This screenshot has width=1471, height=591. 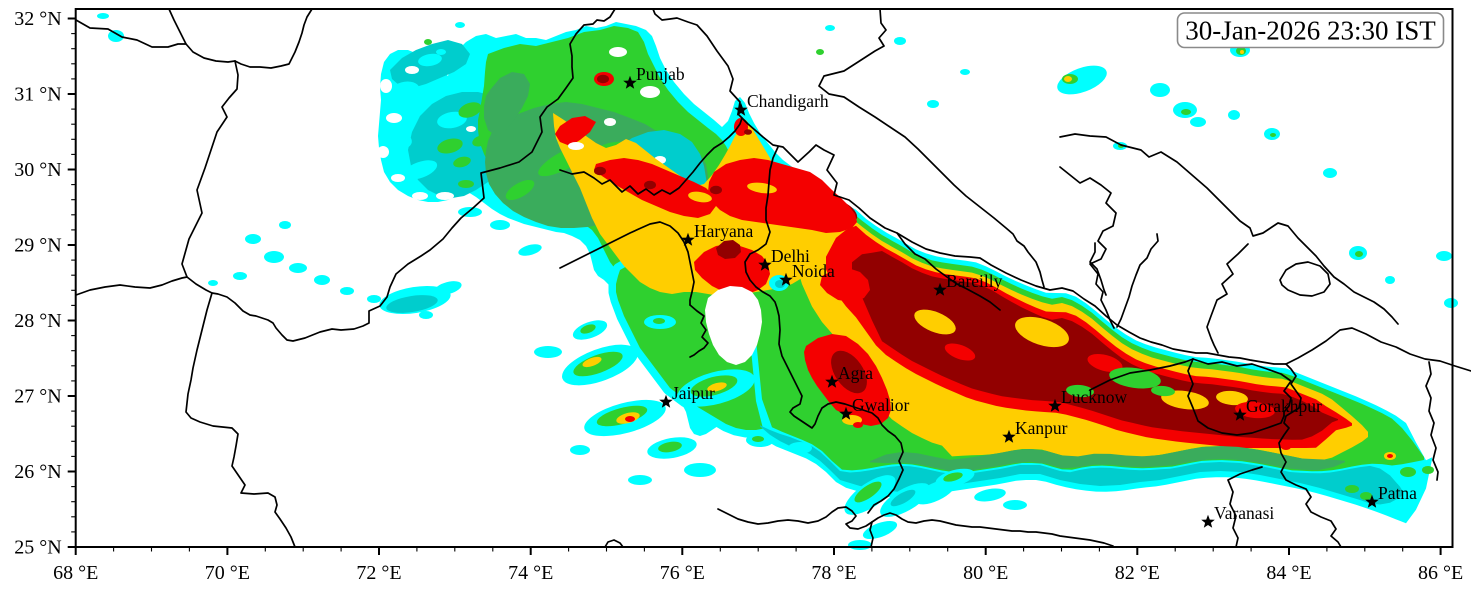 I want to click on svg-text: Punjab, so click(x=660, y=74).